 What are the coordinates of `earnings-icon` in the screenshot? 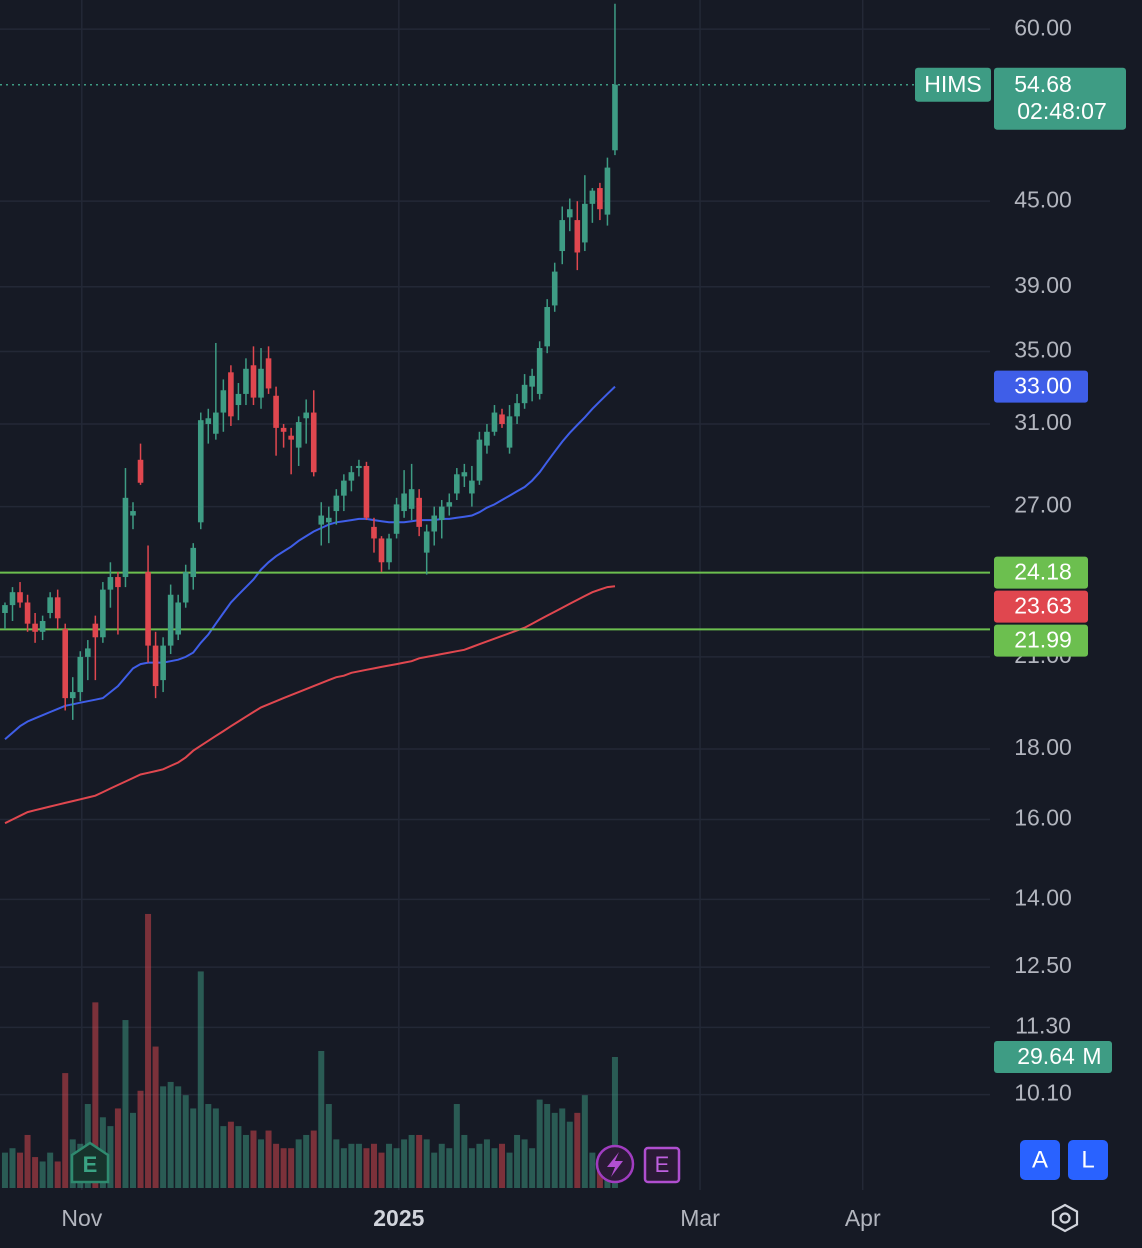 It's located at (90, 1162).